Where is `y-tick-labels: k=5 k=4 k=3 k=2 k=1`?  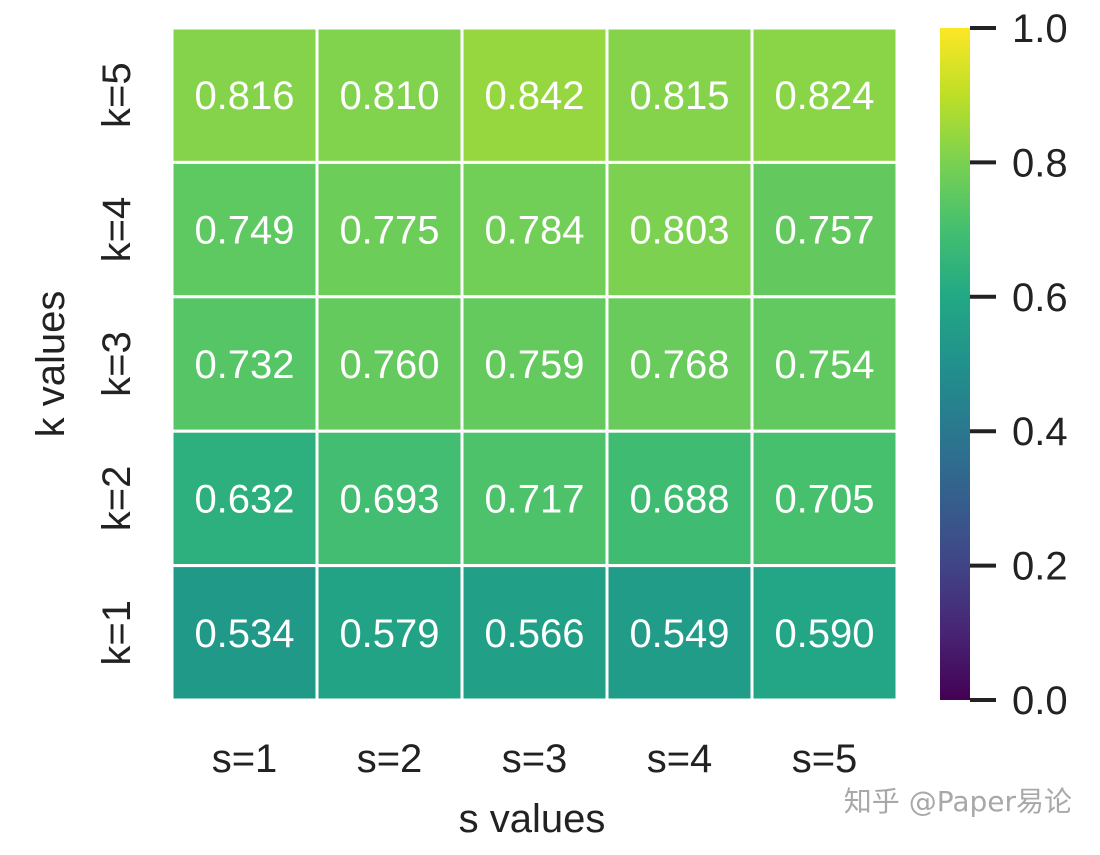 y-tick-labels: k=5 k=4 k=3 k=2 k=1 is located at coordinates (117, 363).